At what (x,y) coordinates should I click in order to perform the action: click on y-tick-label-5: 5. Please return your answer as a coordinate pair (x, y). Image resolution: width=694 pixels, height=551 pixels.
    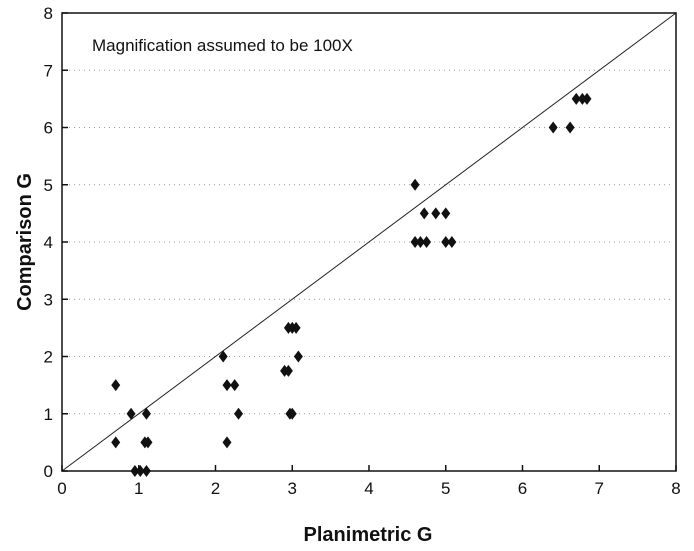
    Looking at the image, I should click on (48, 185).